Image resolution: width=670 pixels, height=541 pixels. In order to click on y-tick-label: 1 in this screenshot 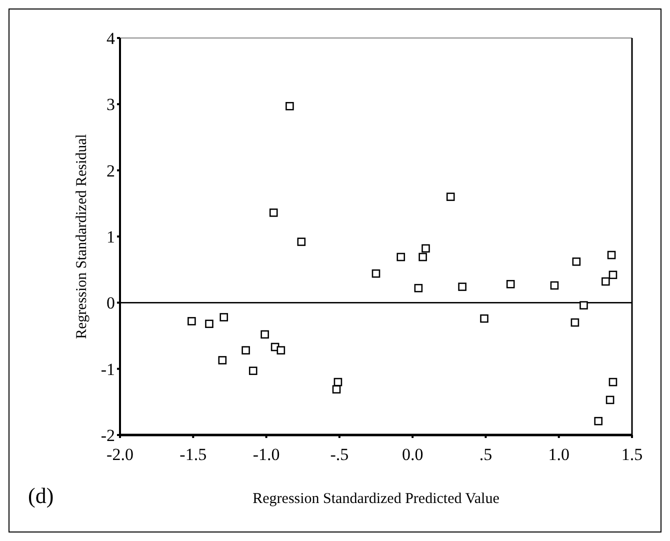, I will do `click(110, 237)`.